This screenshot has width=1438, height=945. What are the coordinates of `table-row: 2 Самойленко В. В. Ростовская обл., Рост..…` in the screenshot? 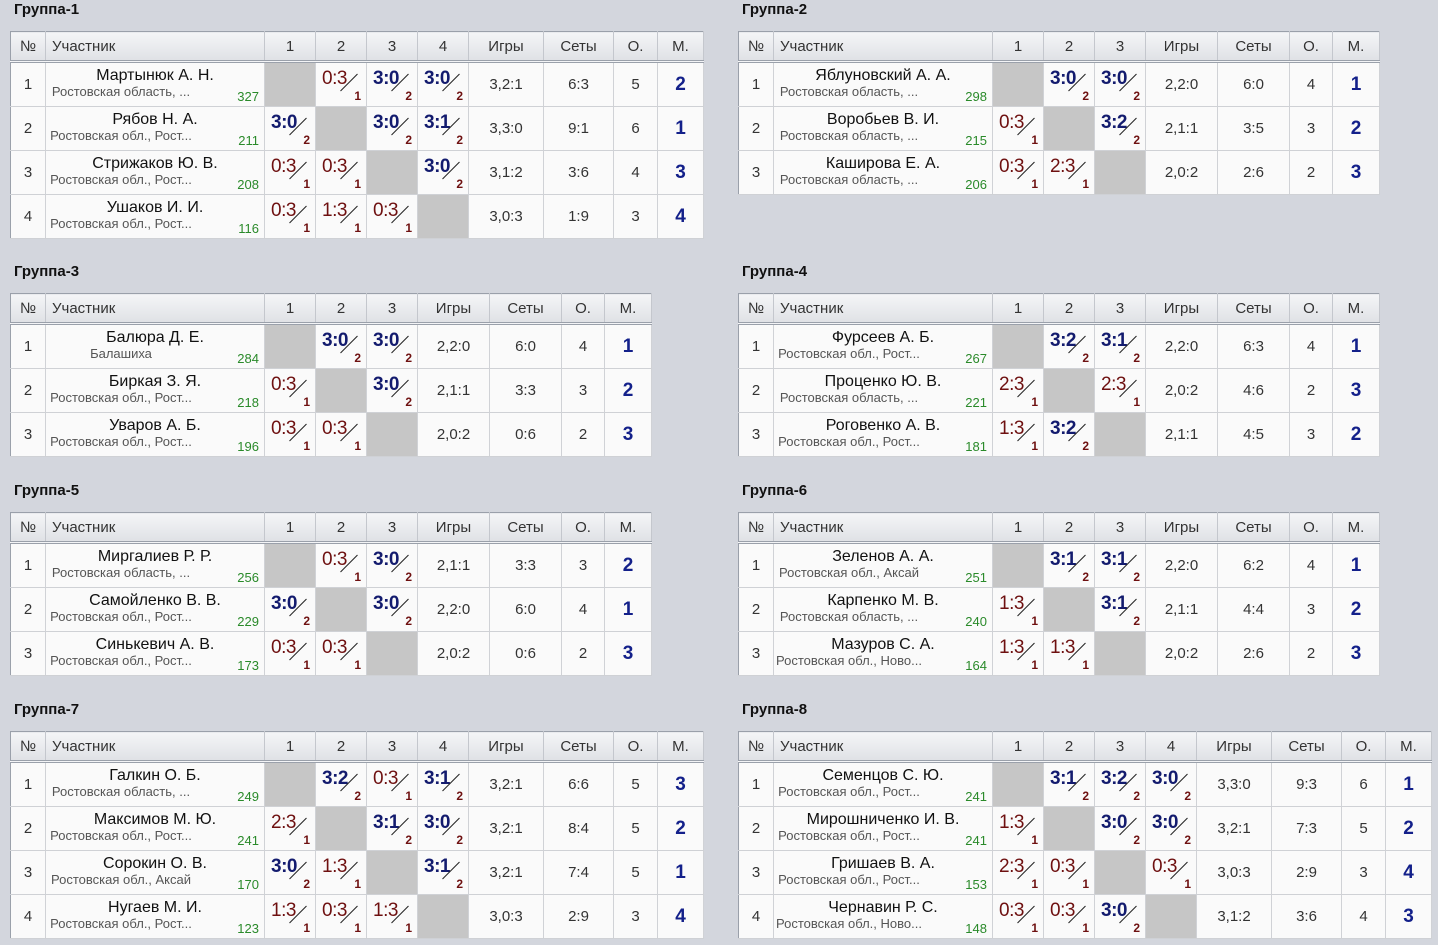 It's located at (331, 609).